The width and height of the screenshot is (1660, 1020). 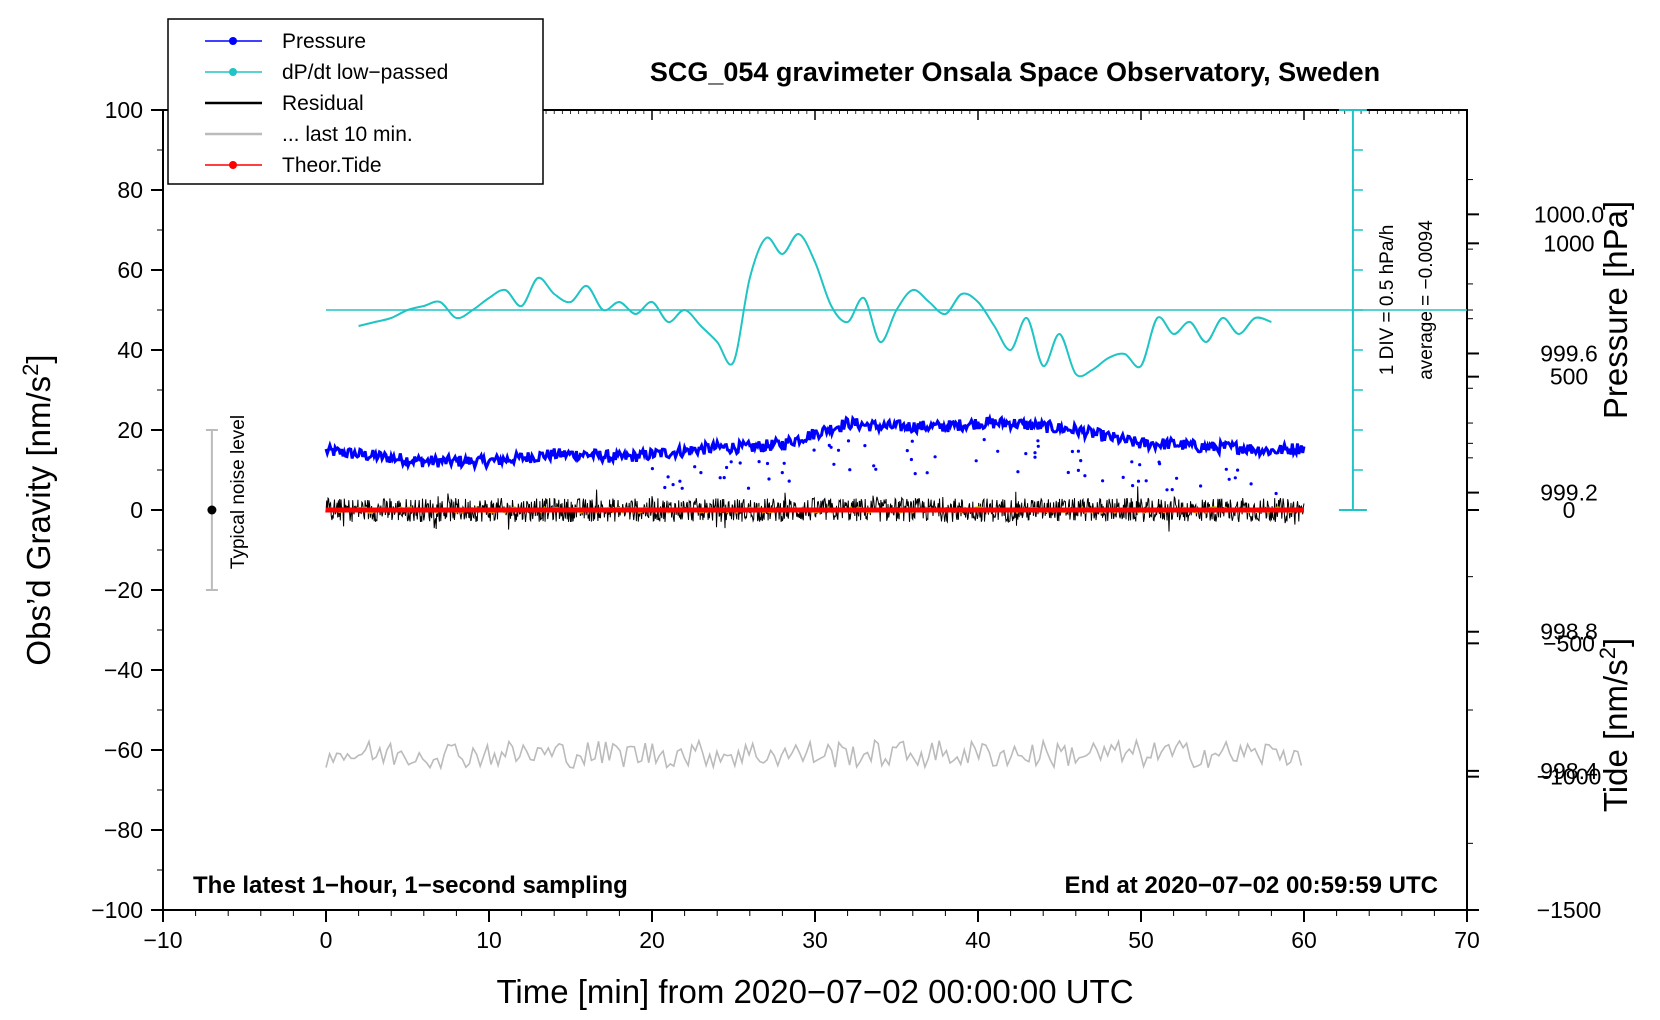 What do you see at coordinates (1569, 771) in the screenshot?
I see `pressure-tick-label: 998.4` at bounding box center [1569, 771].